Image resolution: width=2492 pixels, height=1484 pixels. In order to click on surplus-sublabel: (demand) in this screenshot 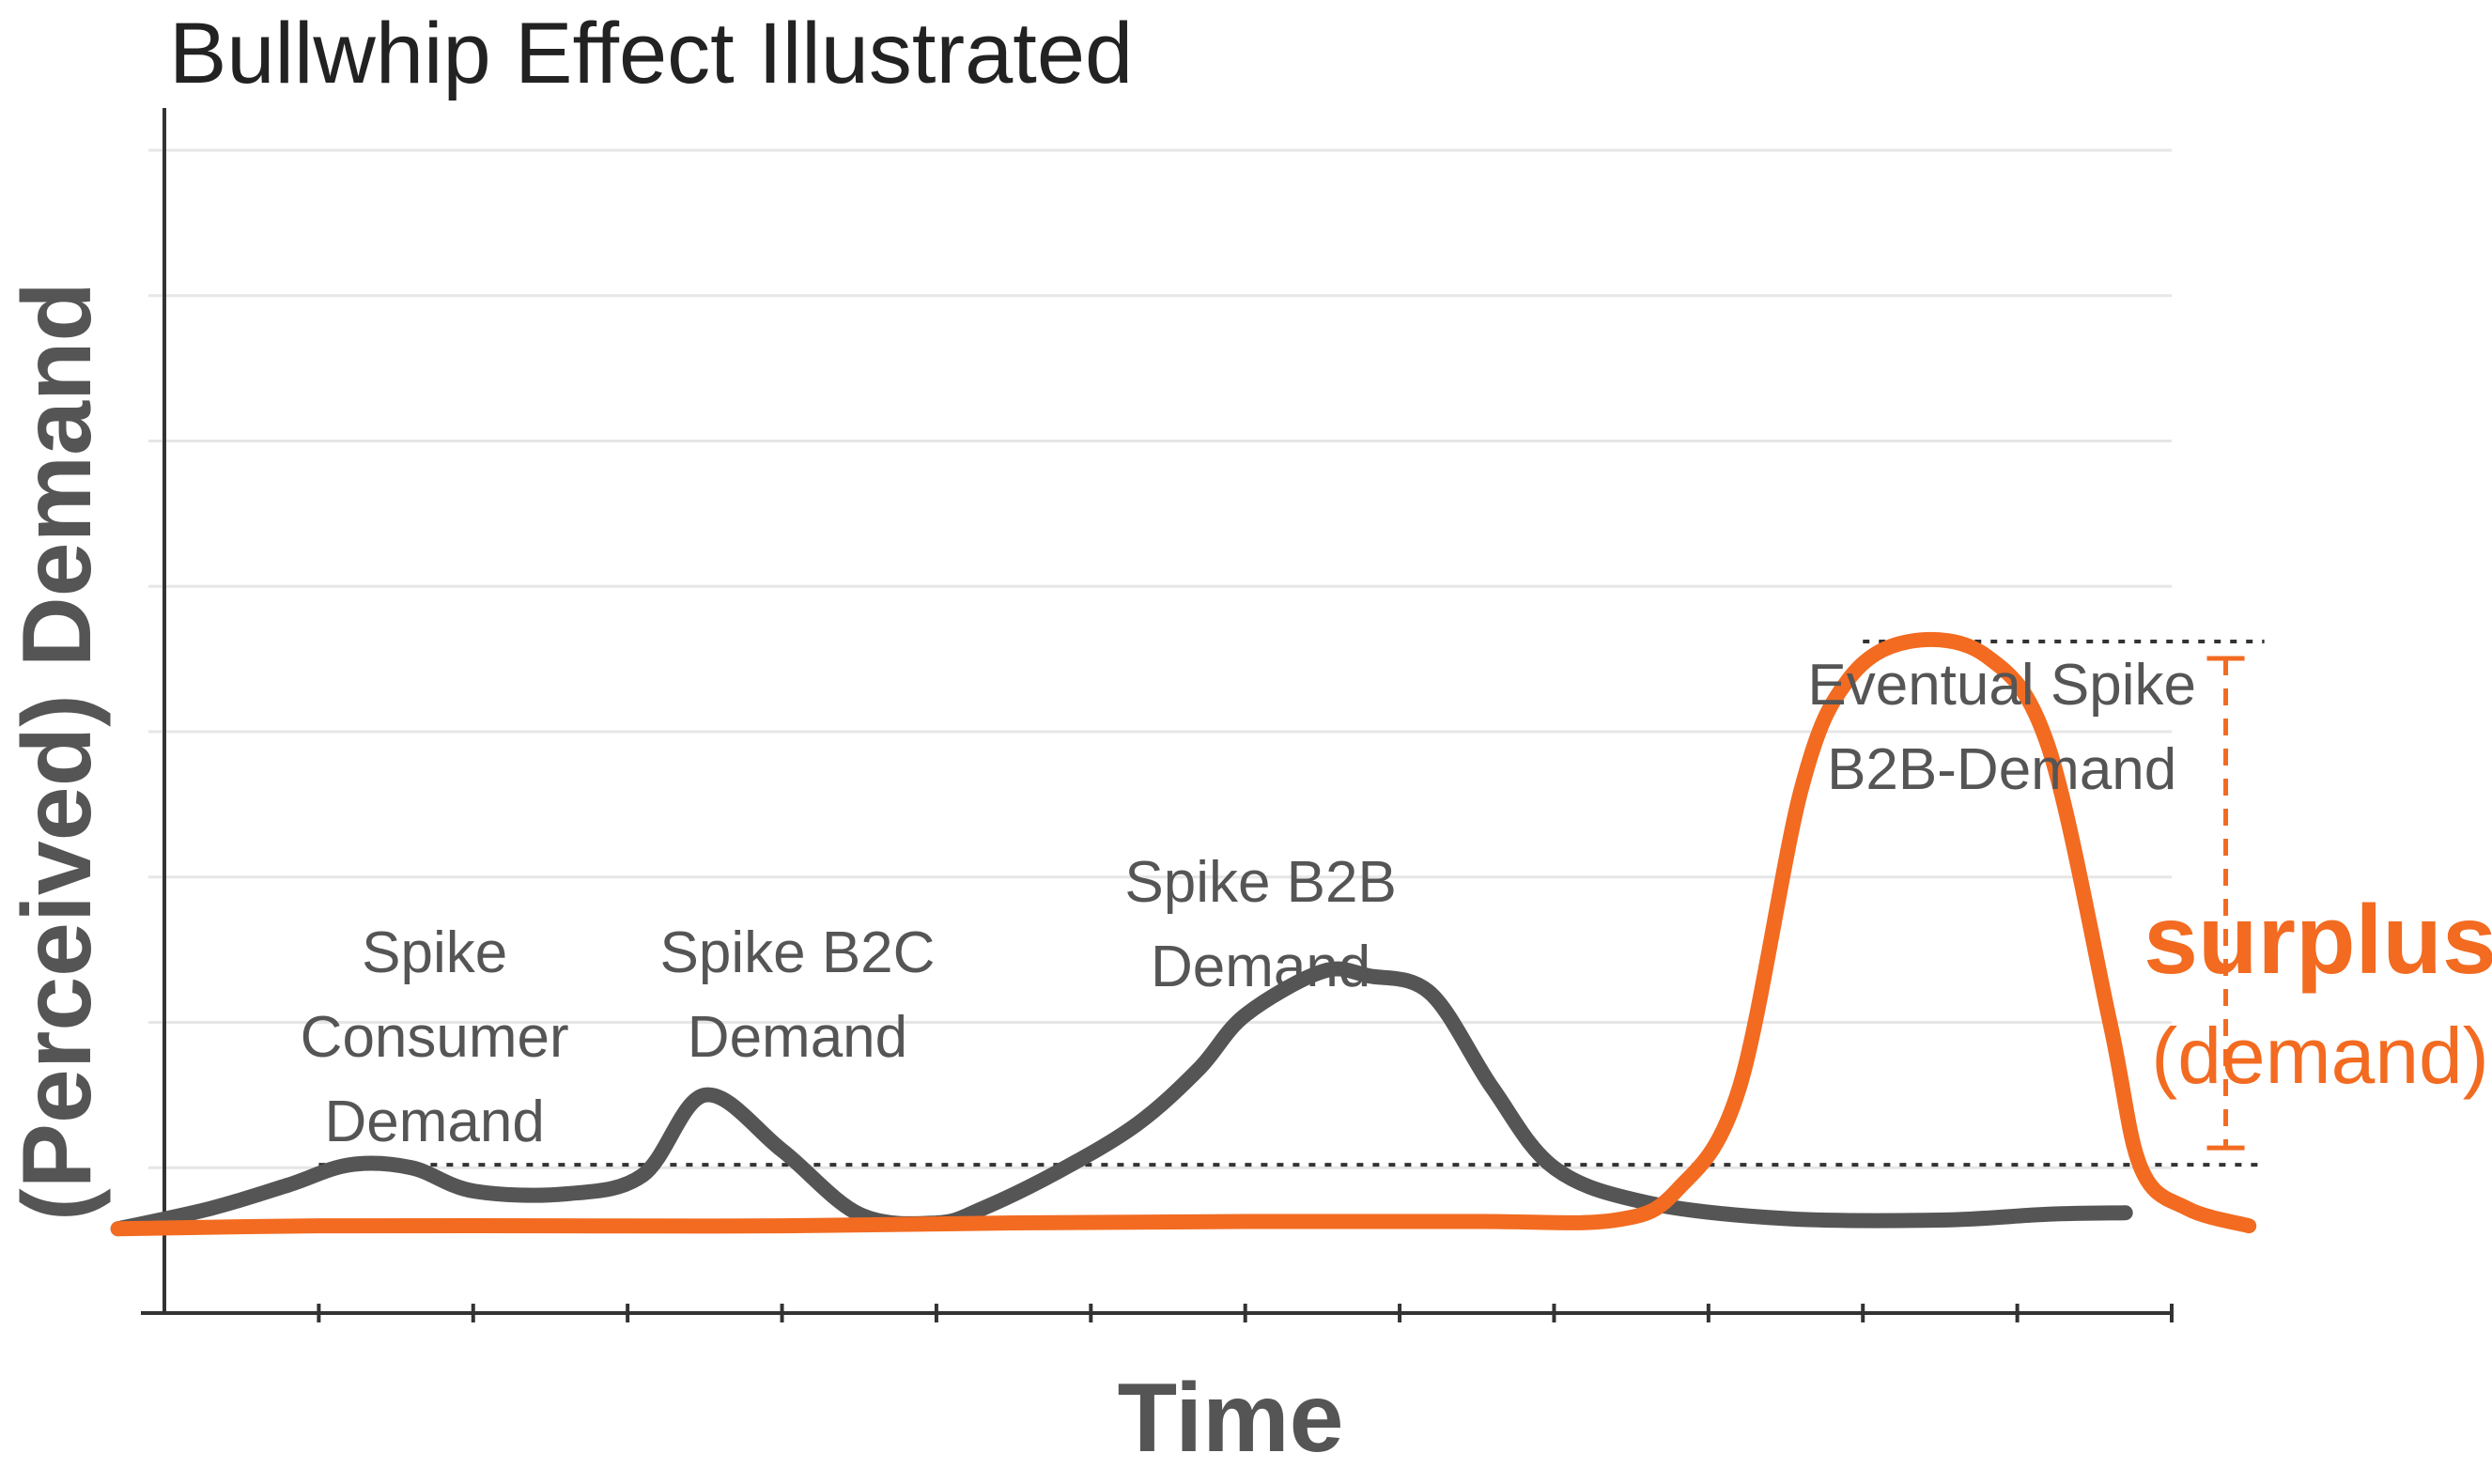, I will do `click(2320, 1056)`.